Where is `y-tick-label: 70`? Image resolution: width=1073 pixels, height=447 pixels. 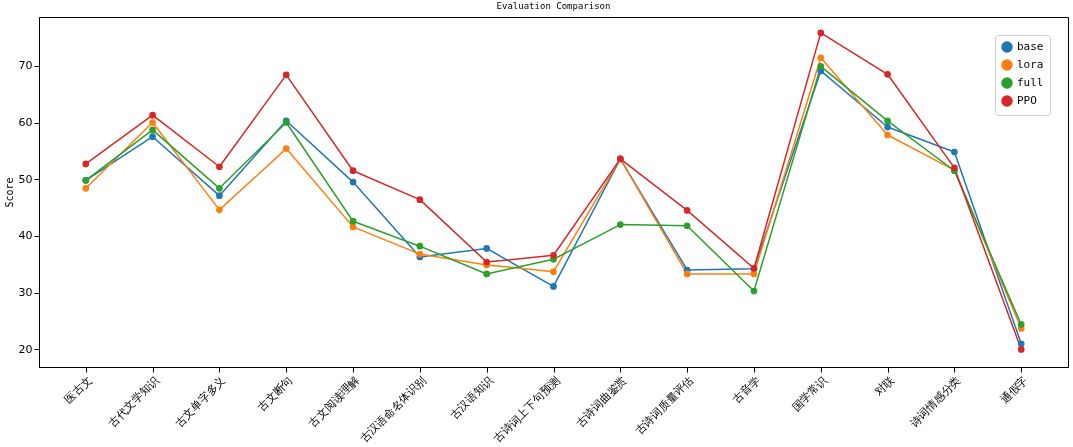
y-tick-label: 70 is located at coordinates (25, 66).